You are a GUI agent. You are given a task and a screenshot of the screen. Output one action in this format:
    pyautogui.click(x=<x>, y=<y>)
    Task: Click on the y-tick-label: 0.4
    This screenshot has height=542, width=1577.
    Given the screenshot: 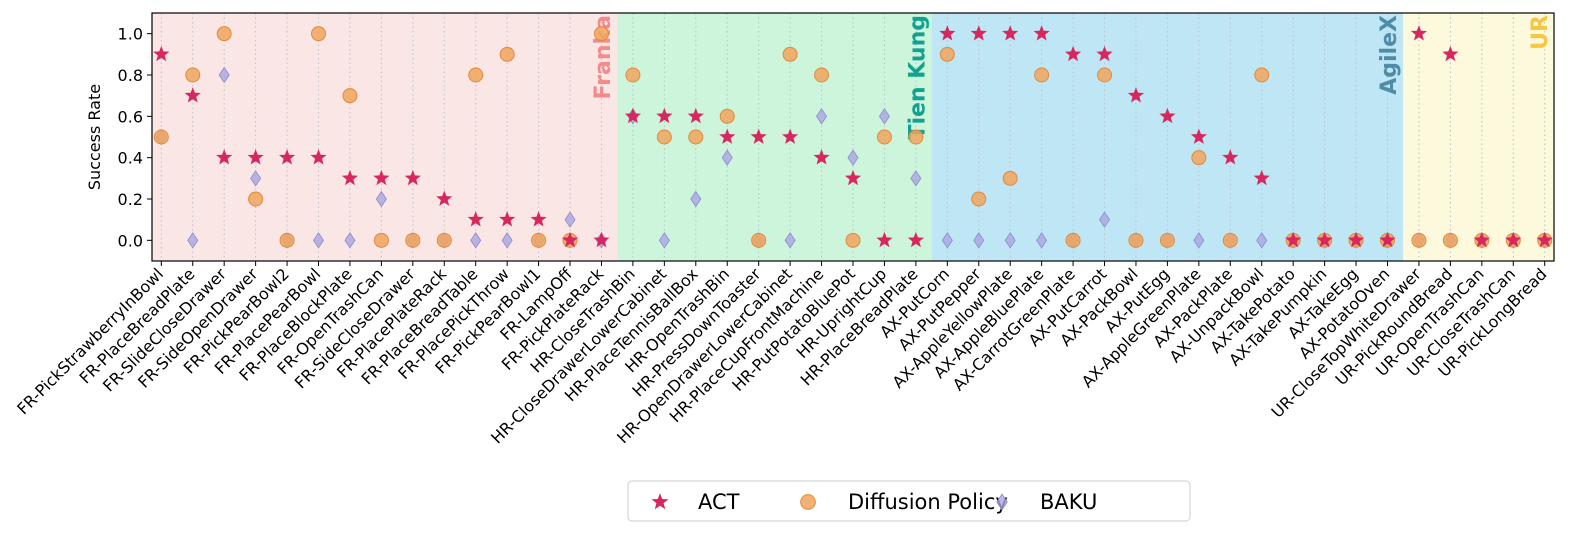 What is the action you would take?
    pyautogui.click(x=130, y=158)
    